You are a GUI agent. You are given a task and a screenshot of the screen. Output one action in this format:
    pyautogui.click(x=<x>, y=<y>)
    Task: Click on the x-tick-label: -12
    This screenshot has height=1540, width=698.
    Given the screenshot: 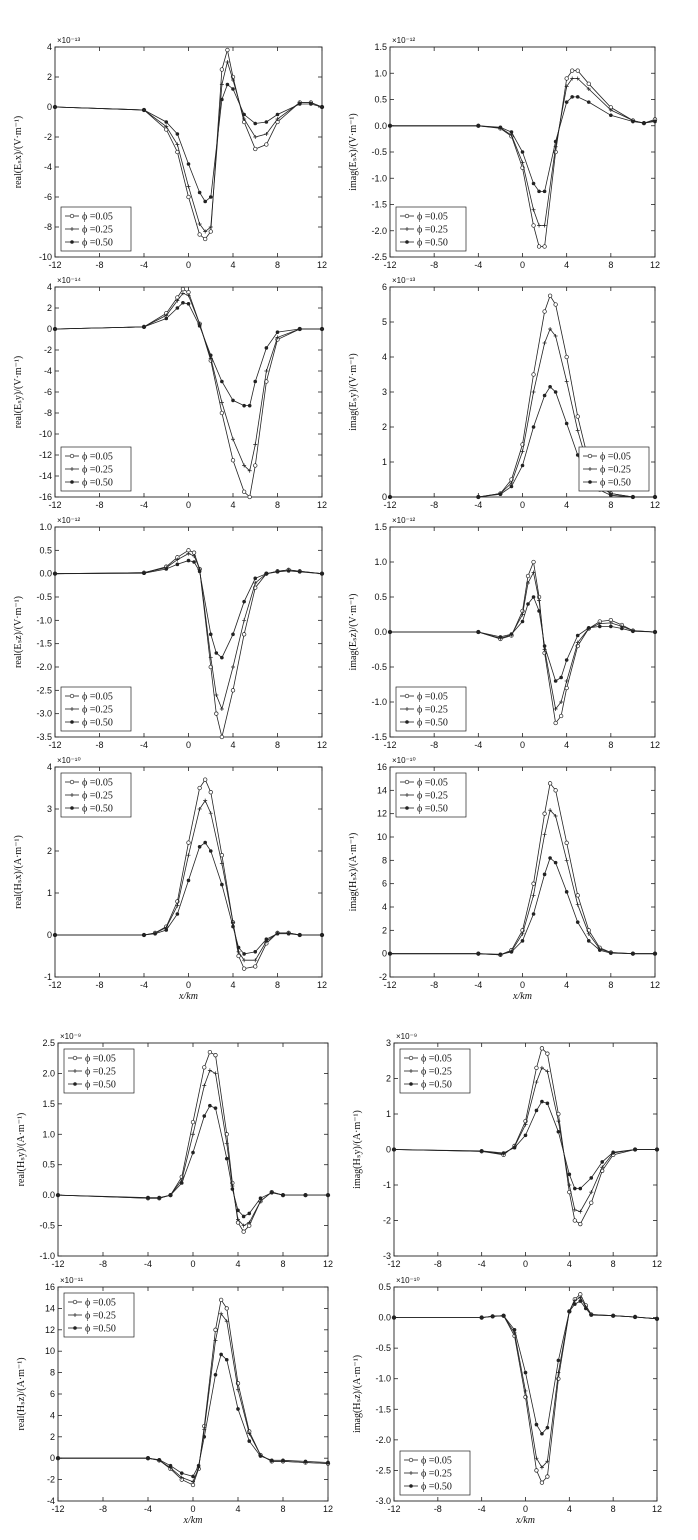 What is the action you would take?
    pyautogui.click(x=389, y=265)
    